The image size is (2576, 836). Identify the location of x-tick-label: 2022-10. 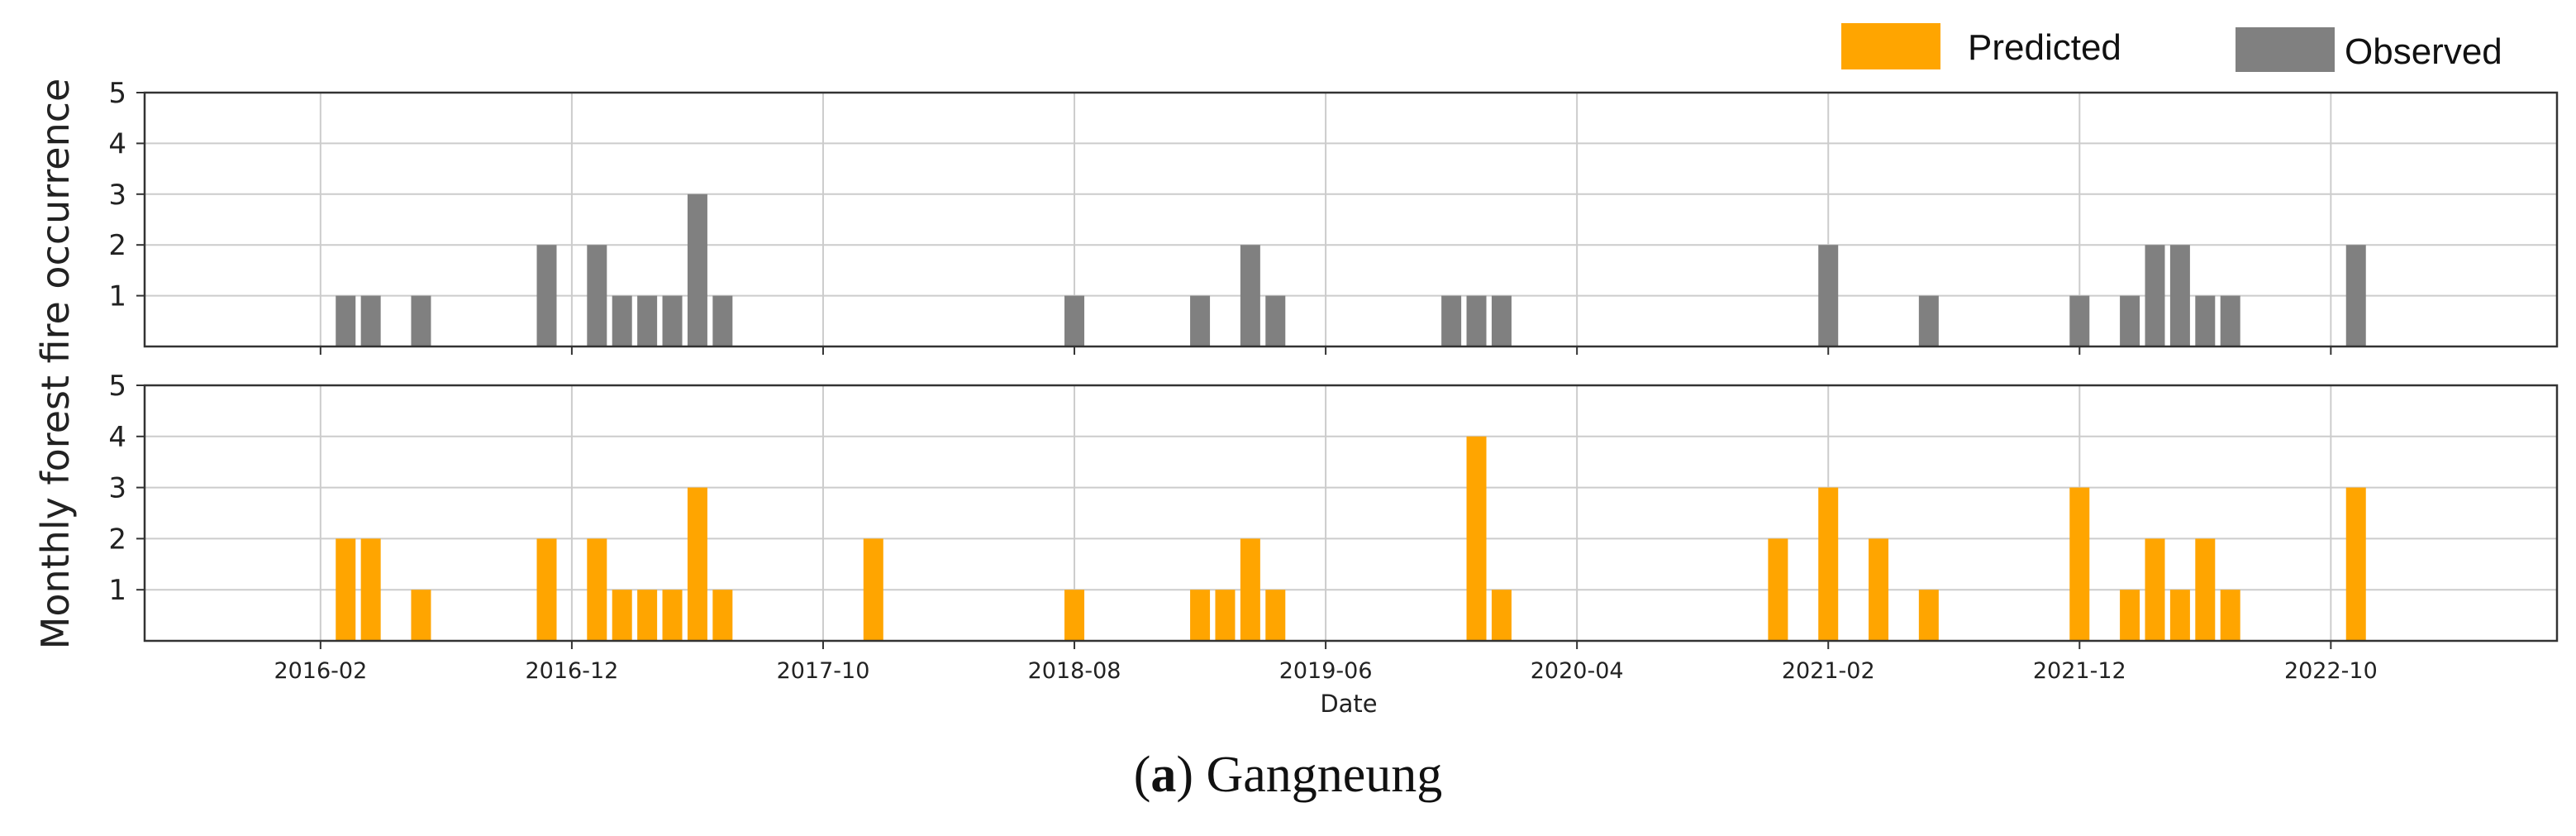
(2331, 671).